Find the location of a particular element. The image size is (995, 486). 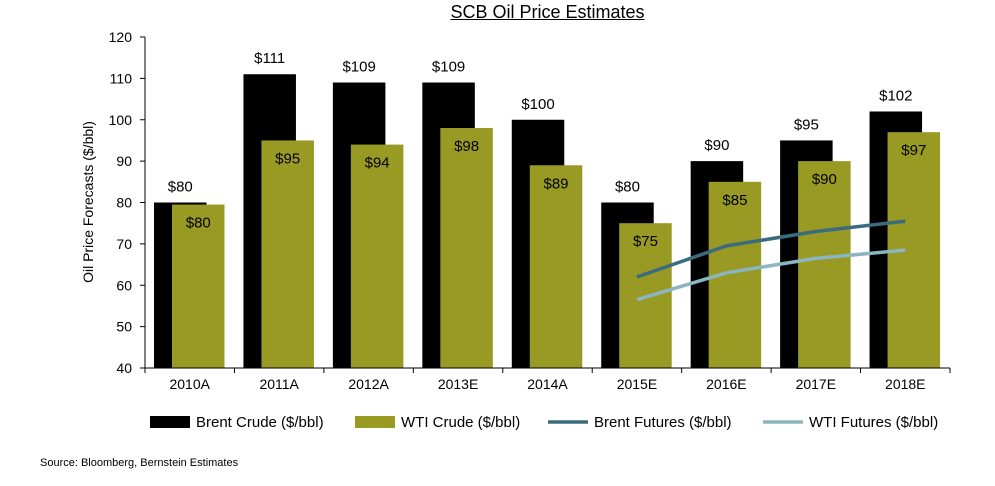

x-tick-label: 2011A is located at coordinates (279, 384).